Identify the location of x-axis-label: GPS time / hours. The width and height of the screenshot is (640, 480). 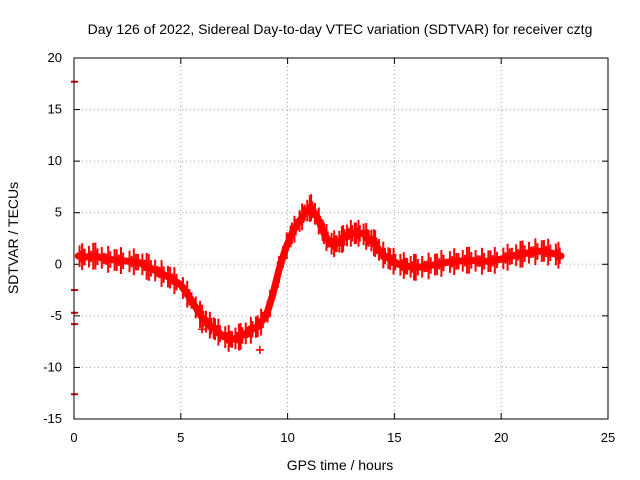
(340, 465).